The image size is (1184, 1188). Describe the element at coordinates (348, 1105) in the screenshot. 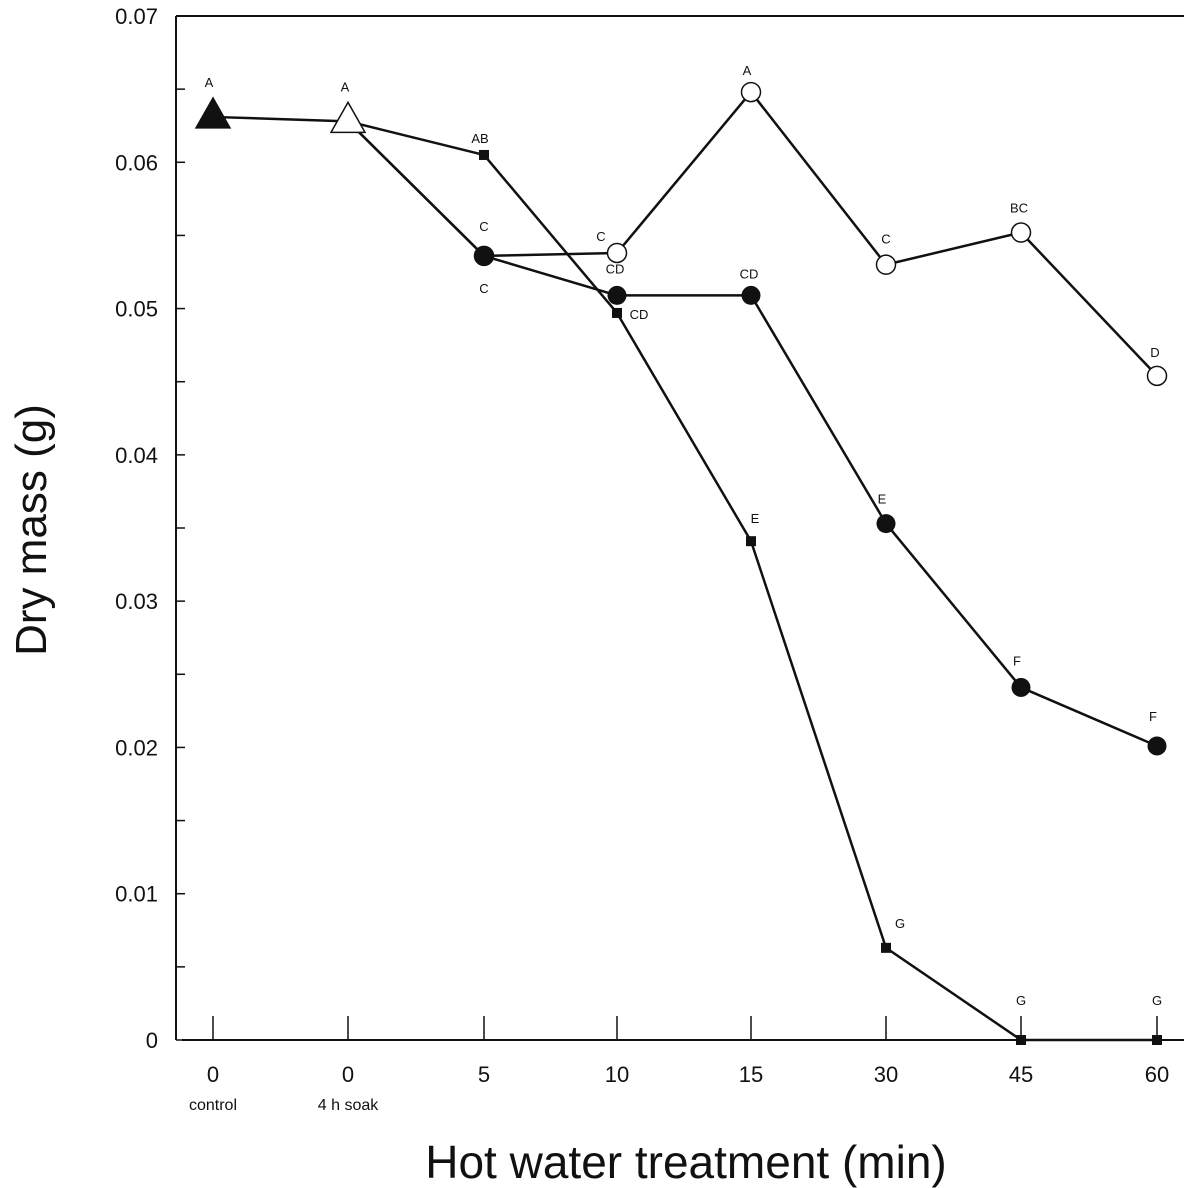

I see `x-tick-sublabel: 4 h soak` at that location.